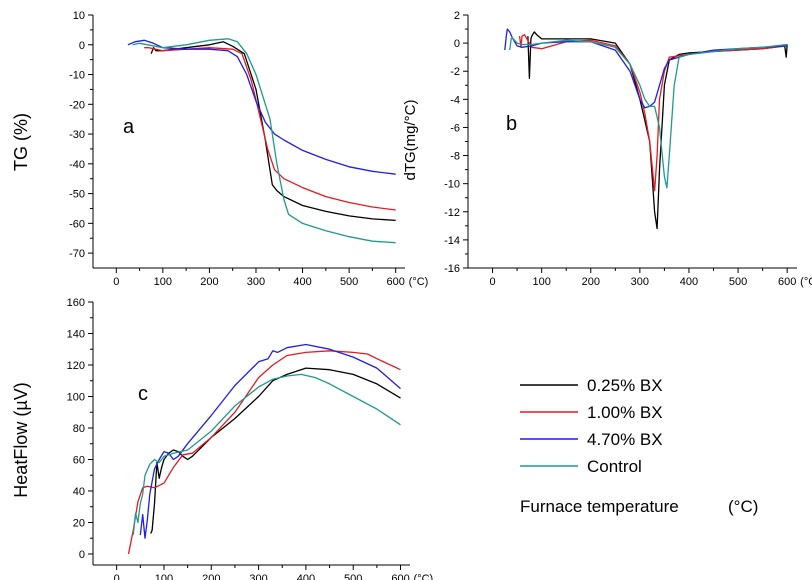  Describe the element at coordinates (76, 303) in the screenshot. I see `y-tick-label: 160` at that location.